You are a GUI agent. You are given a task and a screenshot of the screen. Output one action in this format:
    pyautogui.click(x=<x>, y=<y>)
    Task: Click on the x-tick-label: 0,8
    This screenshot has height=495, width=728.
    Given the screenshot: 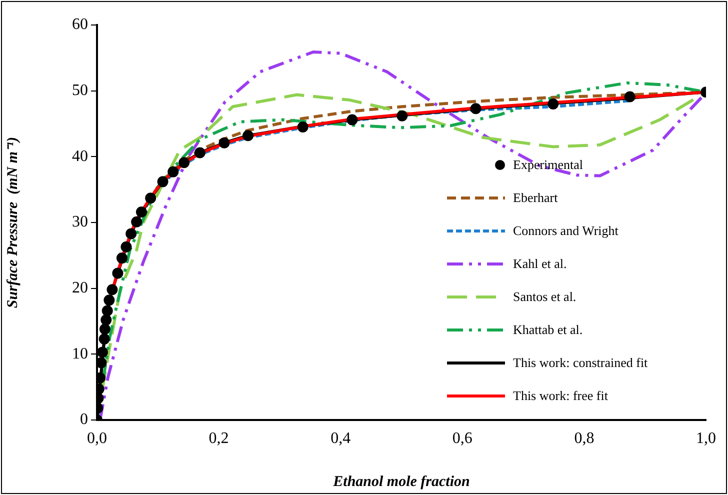 What is the action you would take?
    pyautogui.click(x=584, y=438)
    